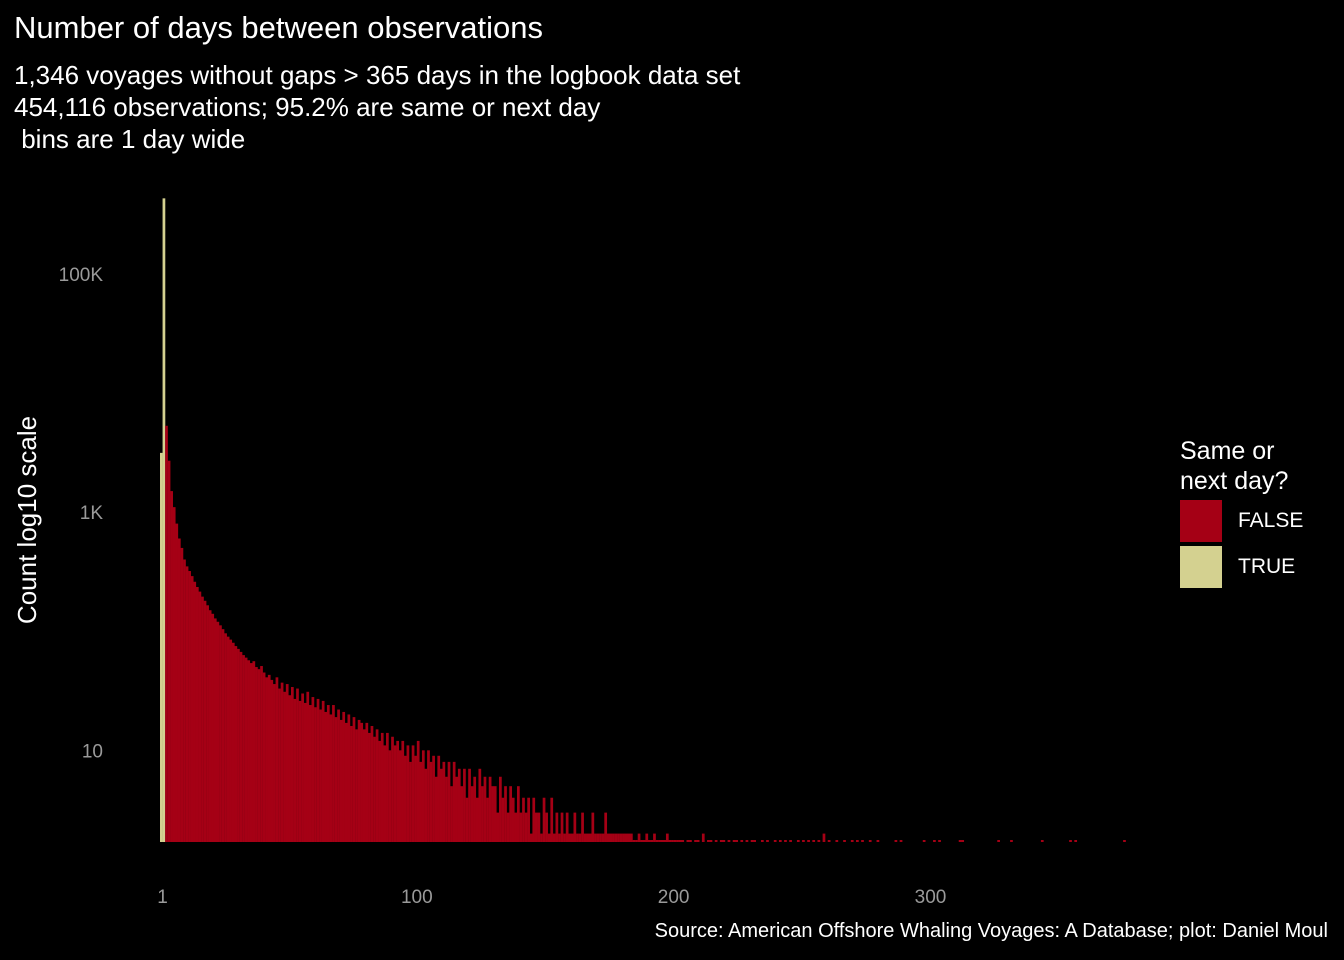 The height and width of the screenshot is (960, 1344). I want to click on legend-key-true, so click(1201, 567).